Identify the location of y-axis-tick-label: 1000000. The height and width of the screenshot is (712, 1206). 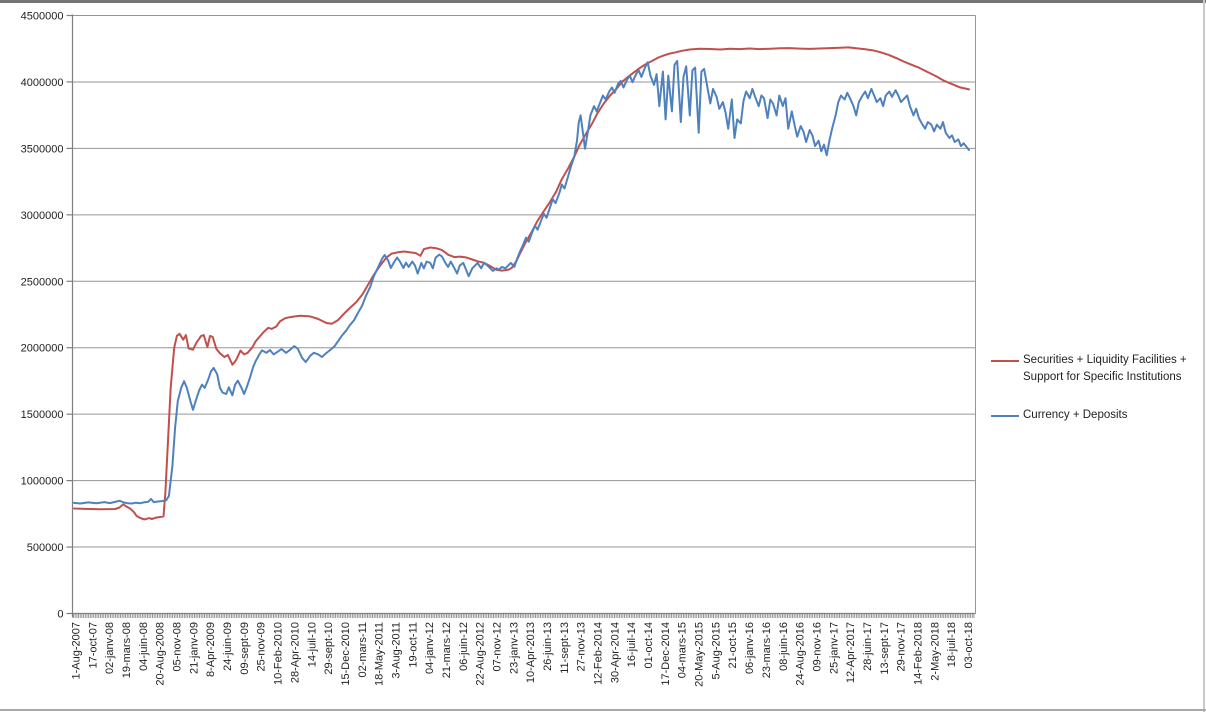
(42, 482).